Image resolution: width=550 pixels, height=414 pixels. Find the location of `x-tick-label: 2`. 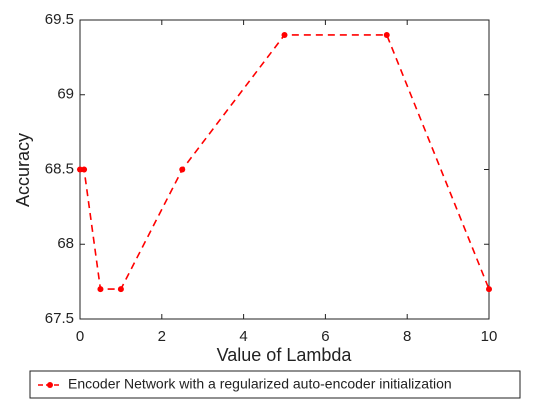

x-tick-label: 2 is located at coordinates (162, 336).